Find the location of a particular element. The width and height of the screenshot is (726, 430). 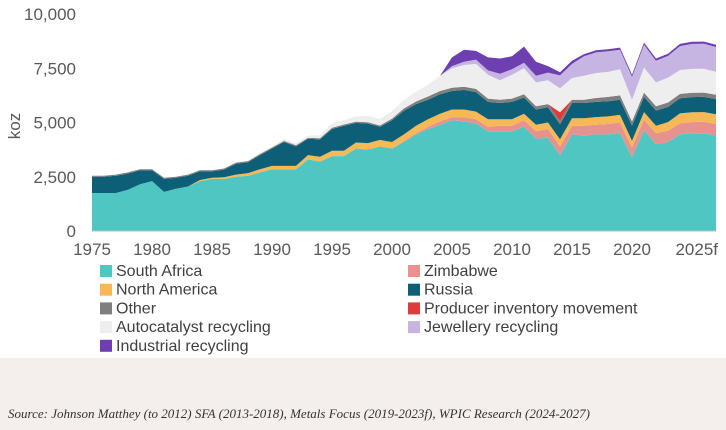

legend-label-jewellery-recycling: Jewellery recycling is located at coordinates (491, 327).